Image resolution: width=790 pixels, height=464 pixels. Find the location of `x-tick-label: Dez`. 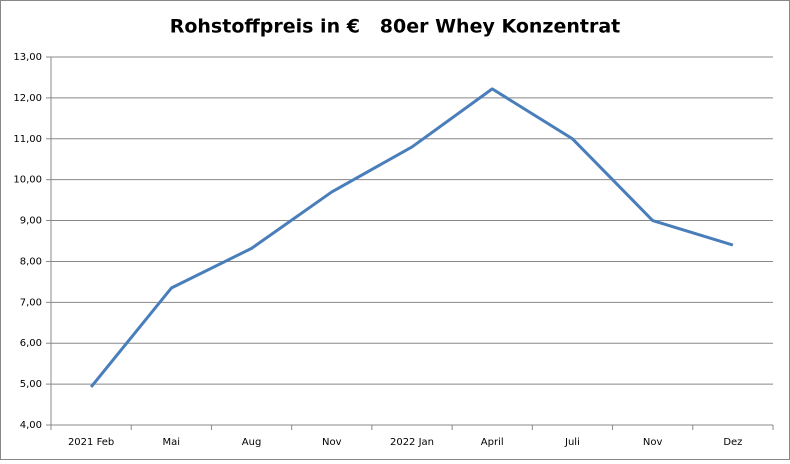

x-tick-label: Dez is located at coordinates (732, 442).